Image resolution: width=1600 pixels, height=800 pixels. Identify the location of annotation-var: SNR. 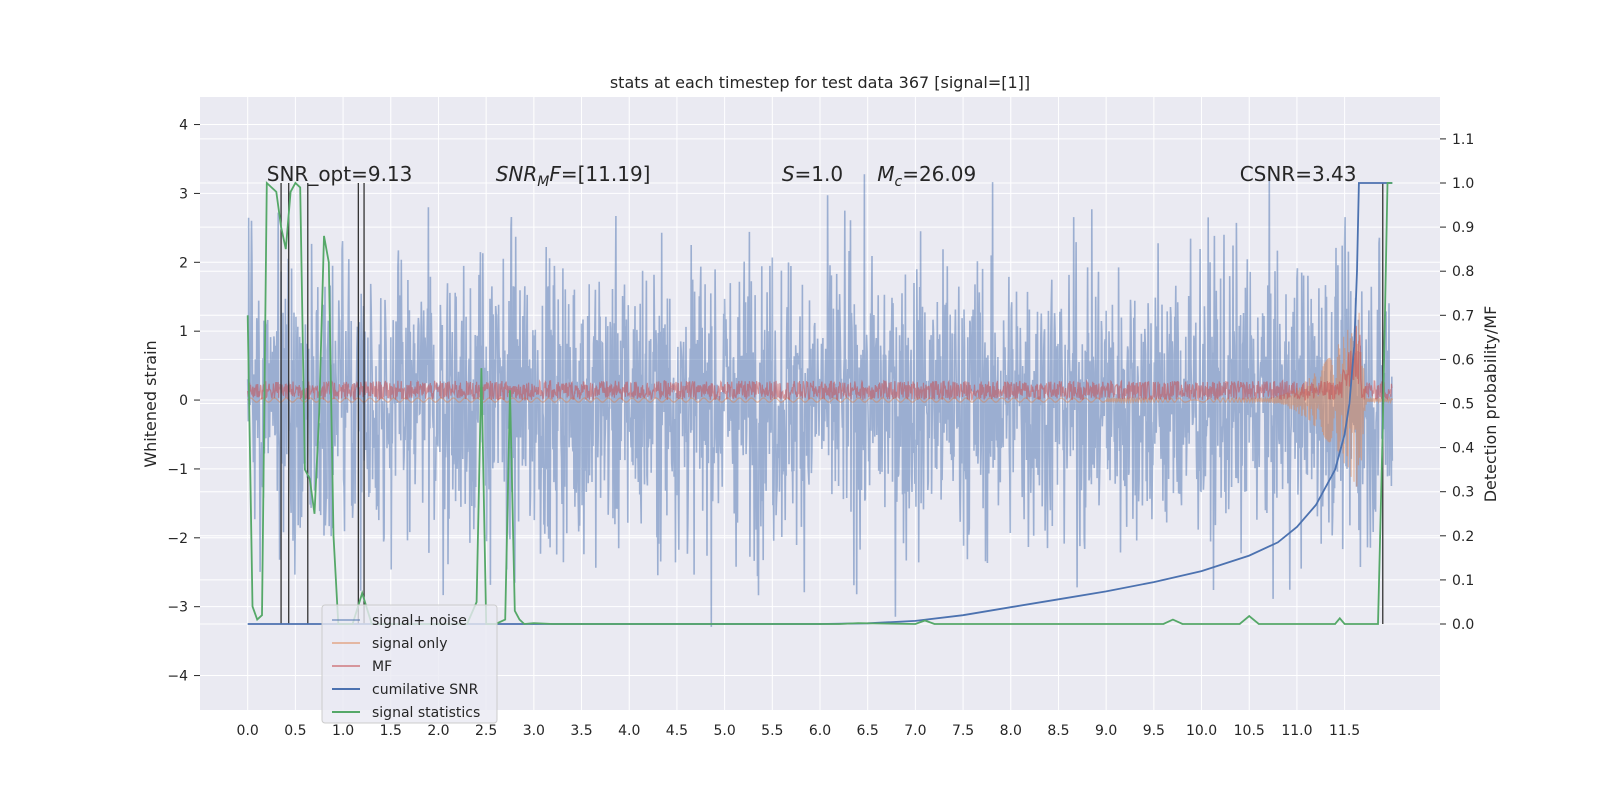
(517, 174).